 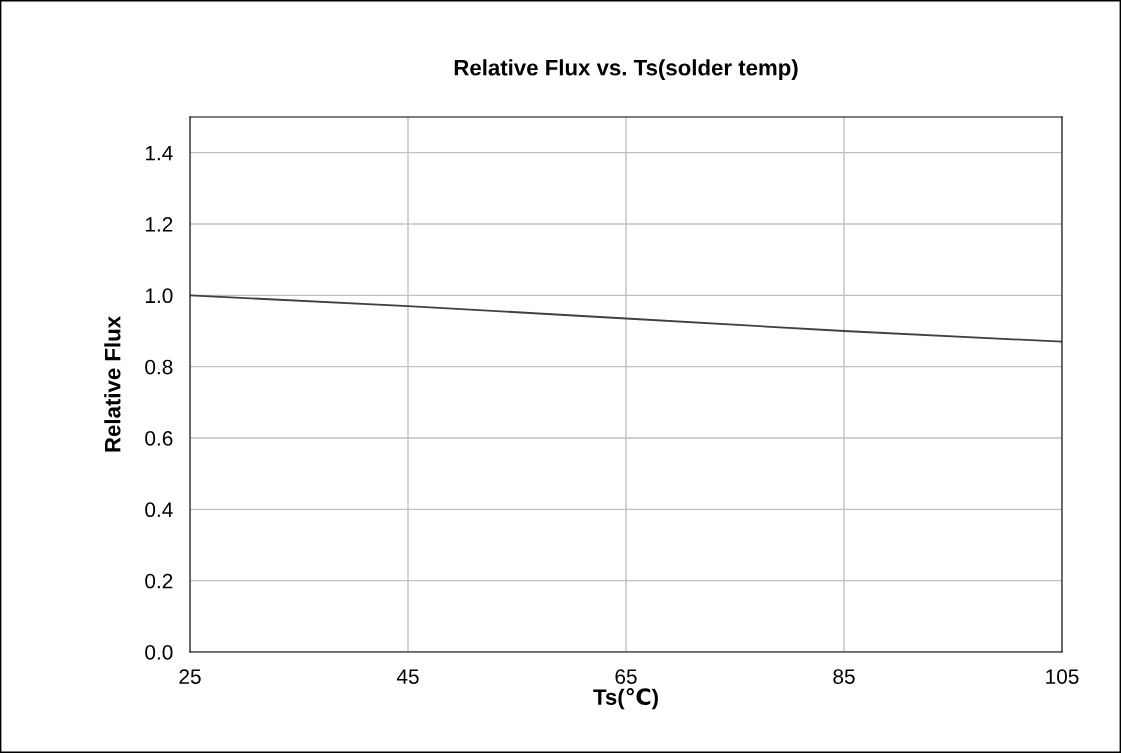 What do you see at coordinates (159, 153) in the screenshot?
I see `y-tick-label: 1.4` at bounding box center [159, 153].